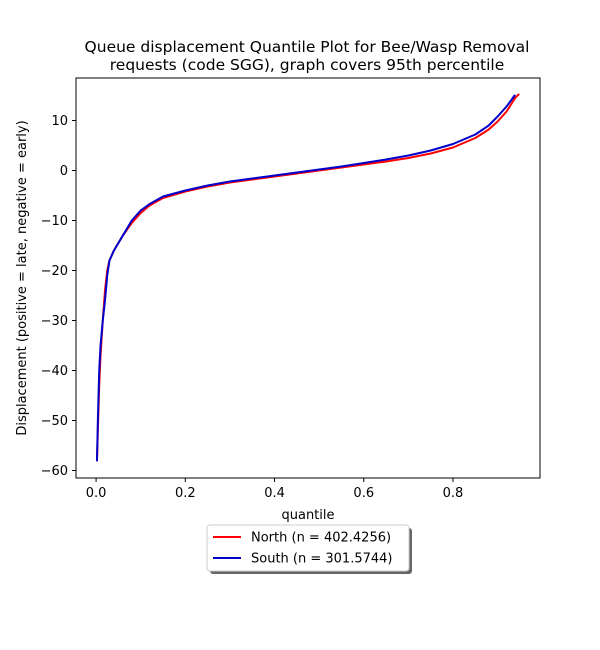  I want to click on x-tick-label: 0.4, so click(274, 493).